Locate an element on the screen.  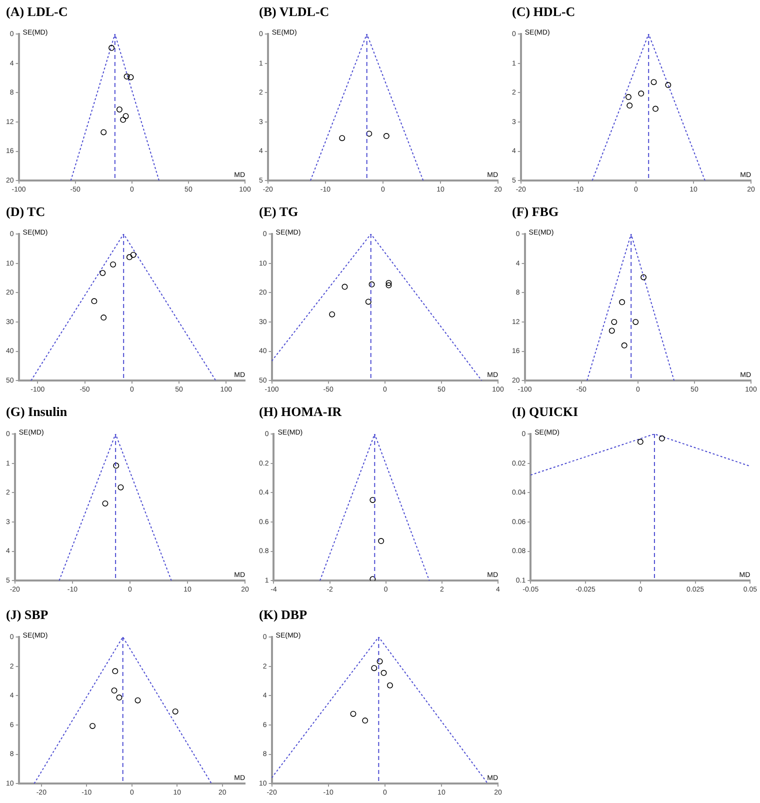
chart-title: (C) HDL-C is located at coordinates (544, 11).